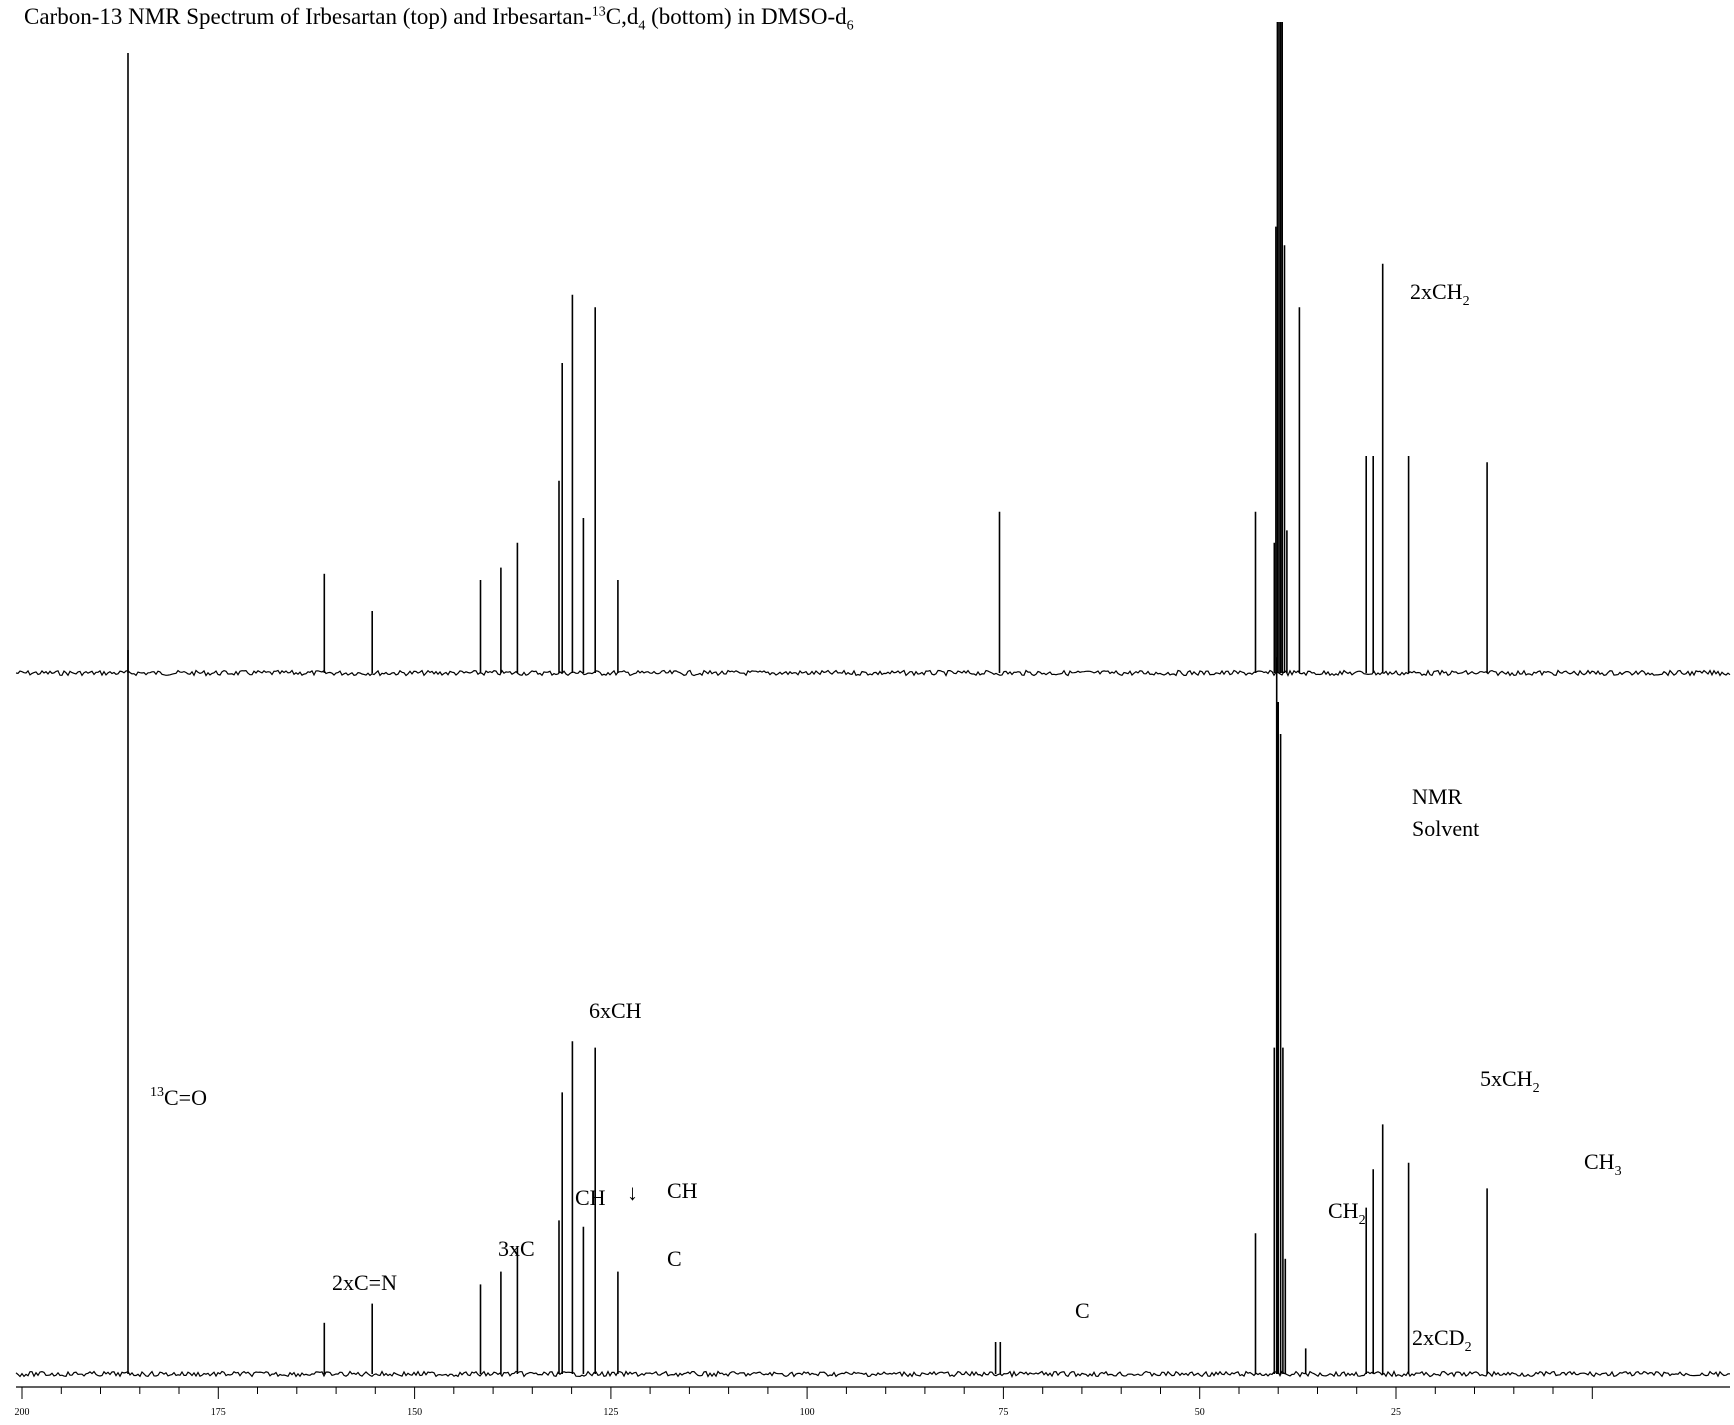 This screenshot has width=1734, height=1425. What do you see at coordinates (615, 1010) in the screenshot?
I see `annotation-3: 6xCH` at bounding box center [615, 1010].